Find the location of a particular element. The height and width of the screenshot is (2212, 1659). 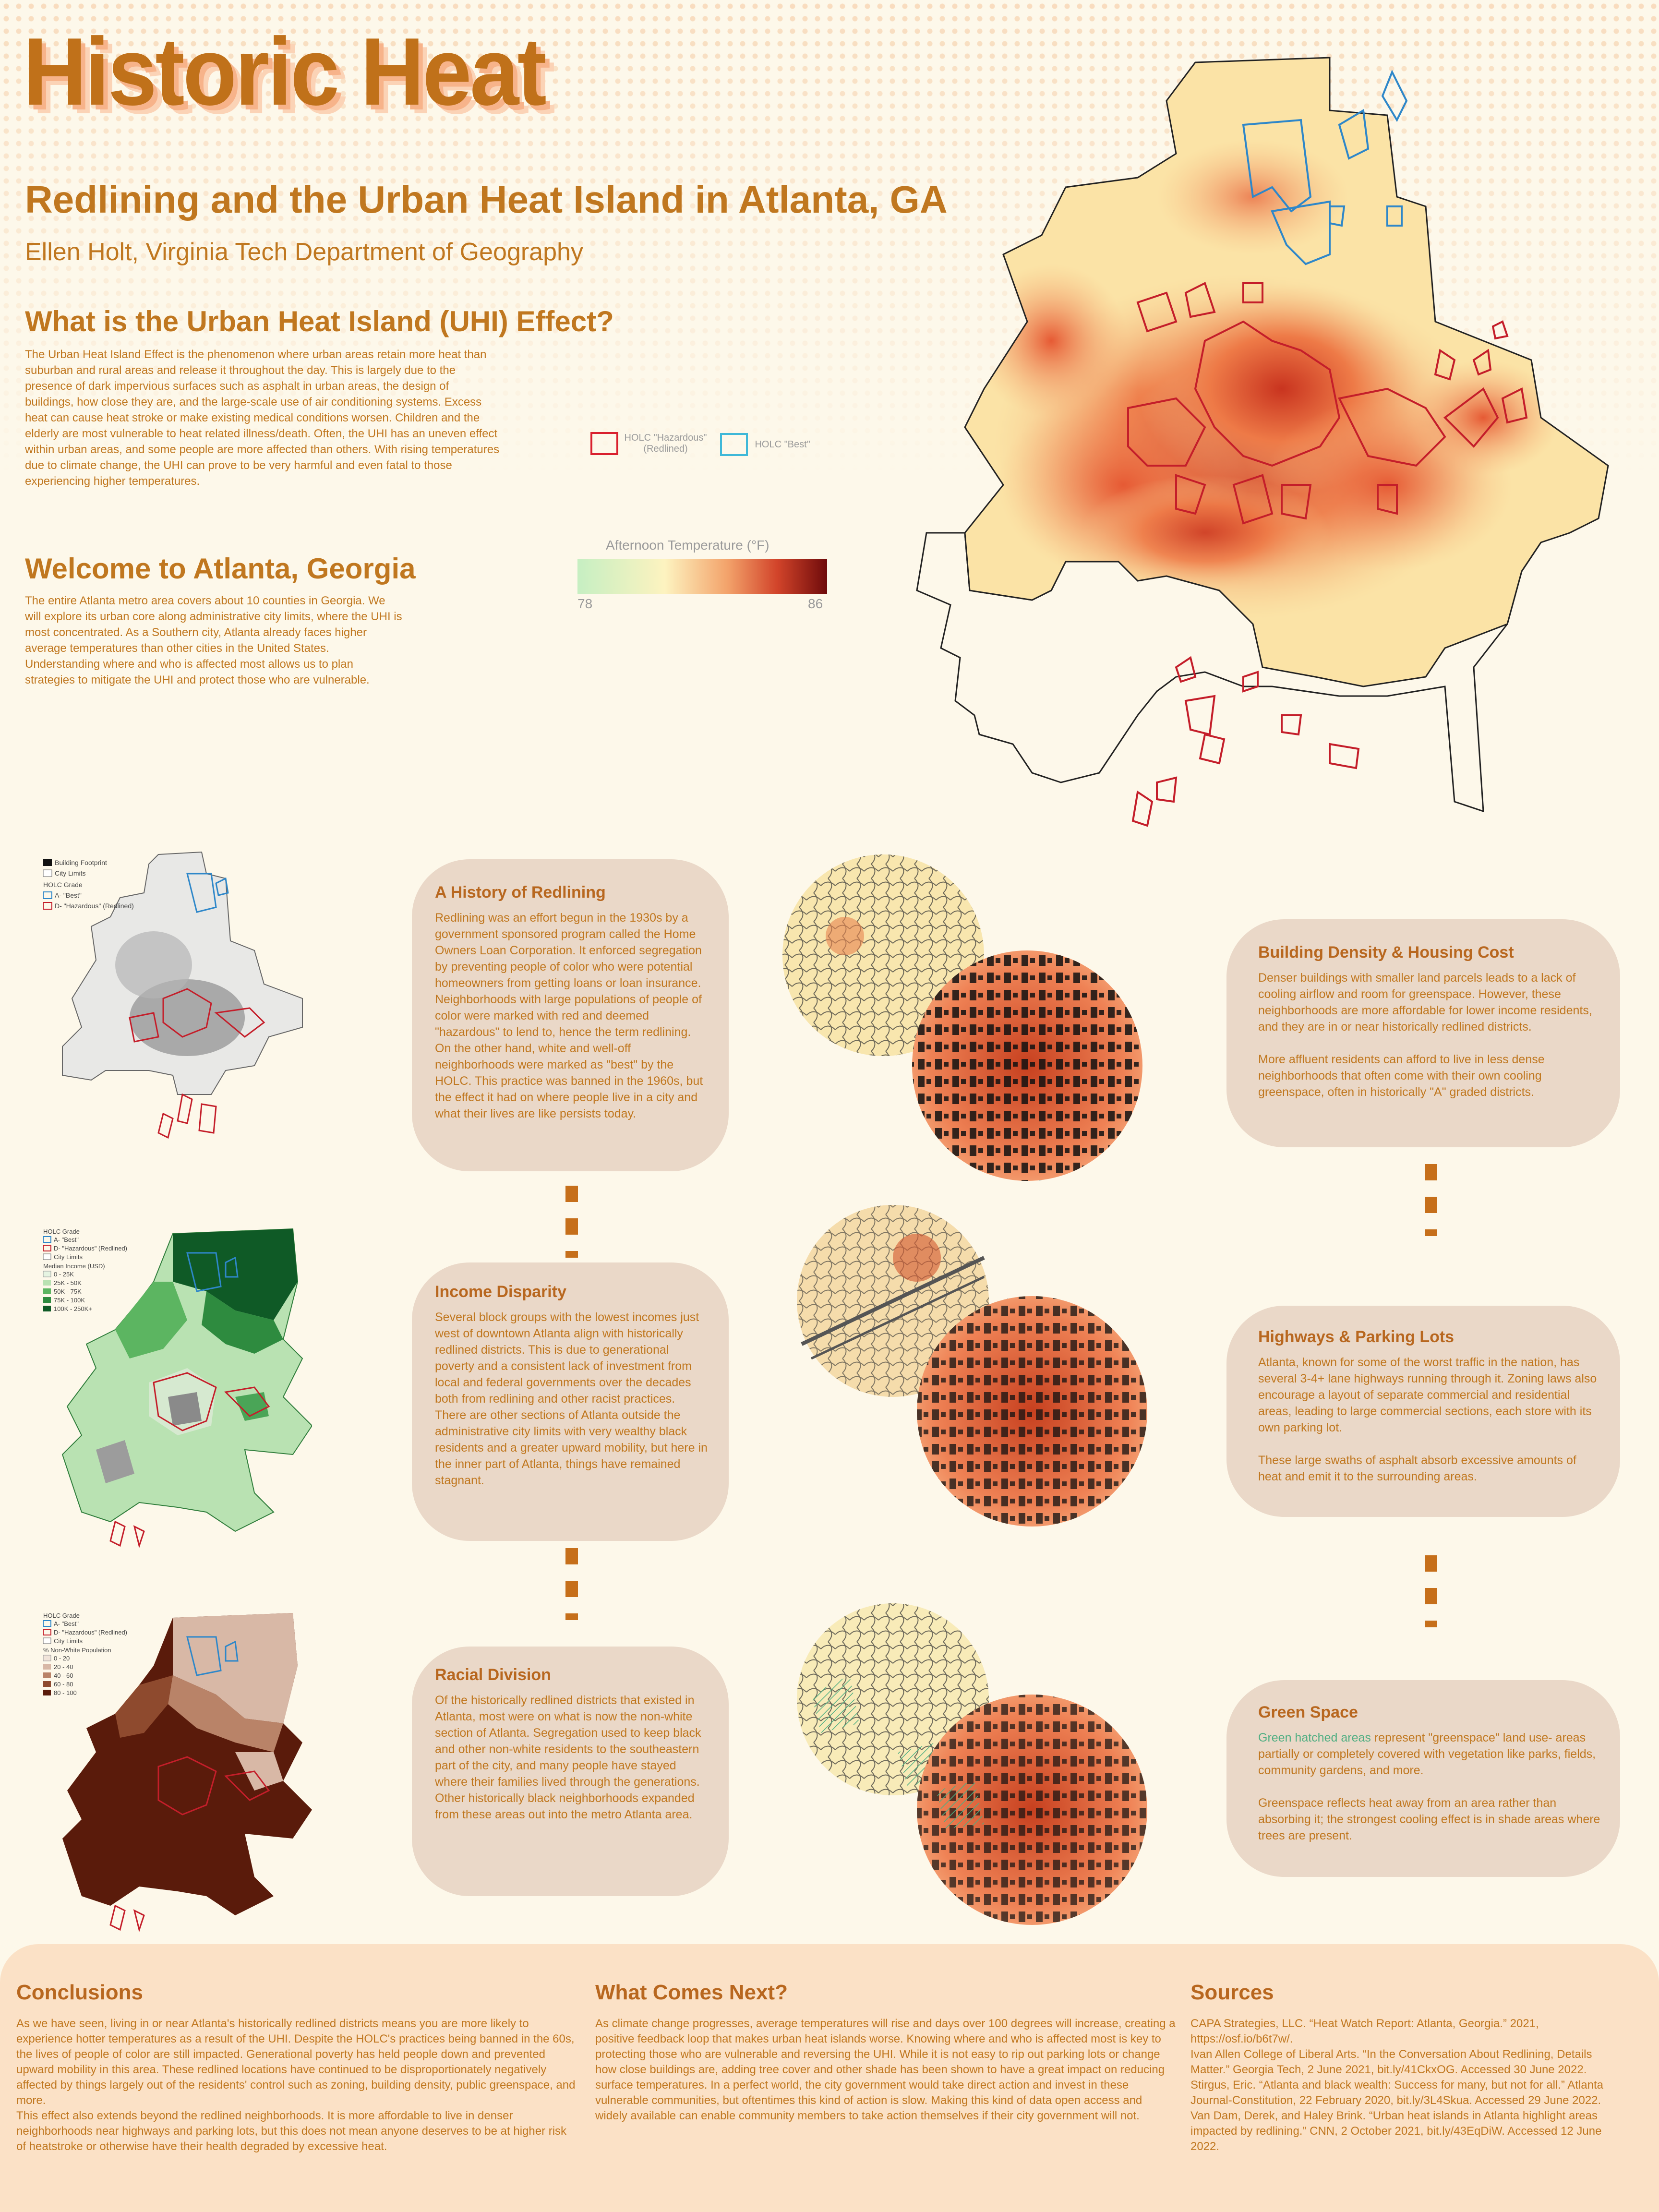

temp-min-label: 78 is located at coordinates (585, 603).